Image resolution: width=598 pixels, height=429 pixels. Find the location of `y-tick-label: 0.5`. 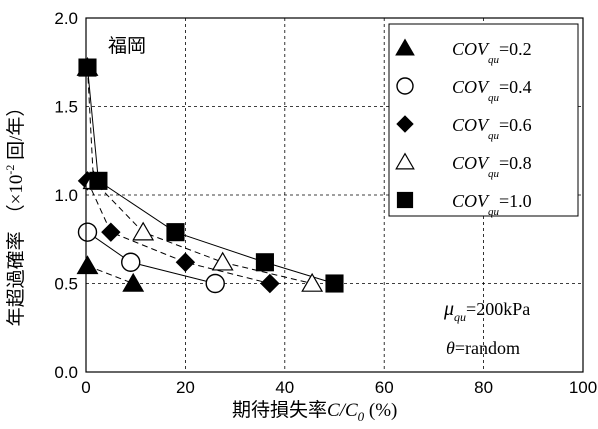

y-tick-label: 0.5 is located at coordinates (66, 284).